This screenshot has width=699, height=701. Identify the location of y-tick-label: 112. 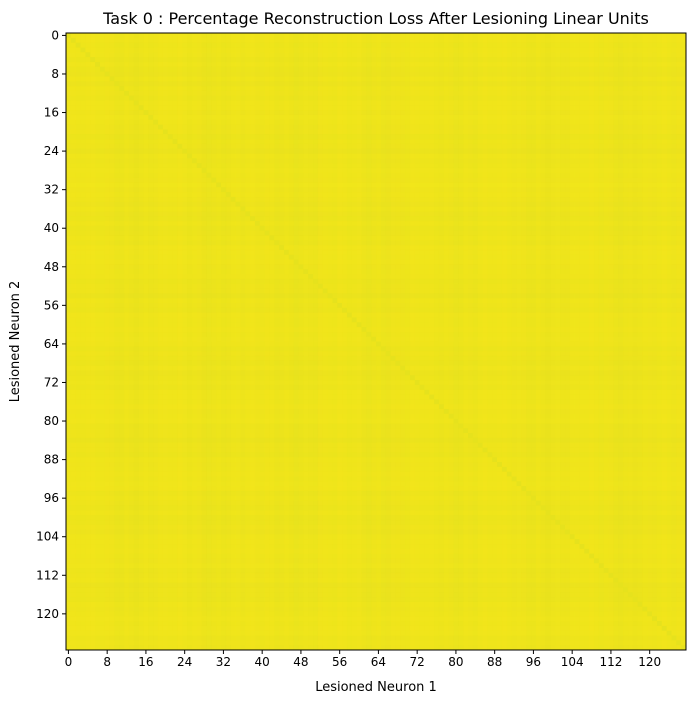
(47, 575).